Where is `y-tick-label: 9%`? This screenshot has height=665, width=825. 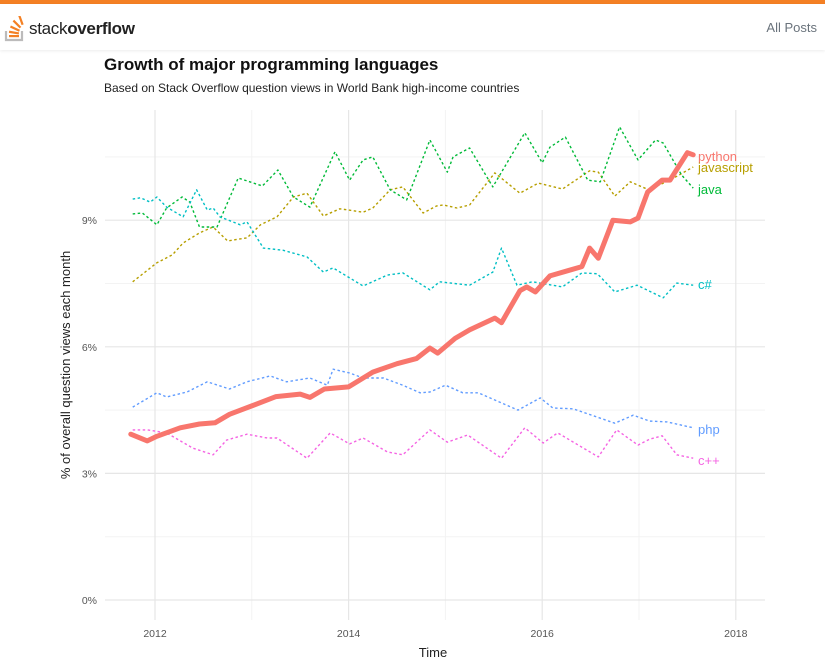 y-tick-label: 9% is located at coordinates (89, 221).